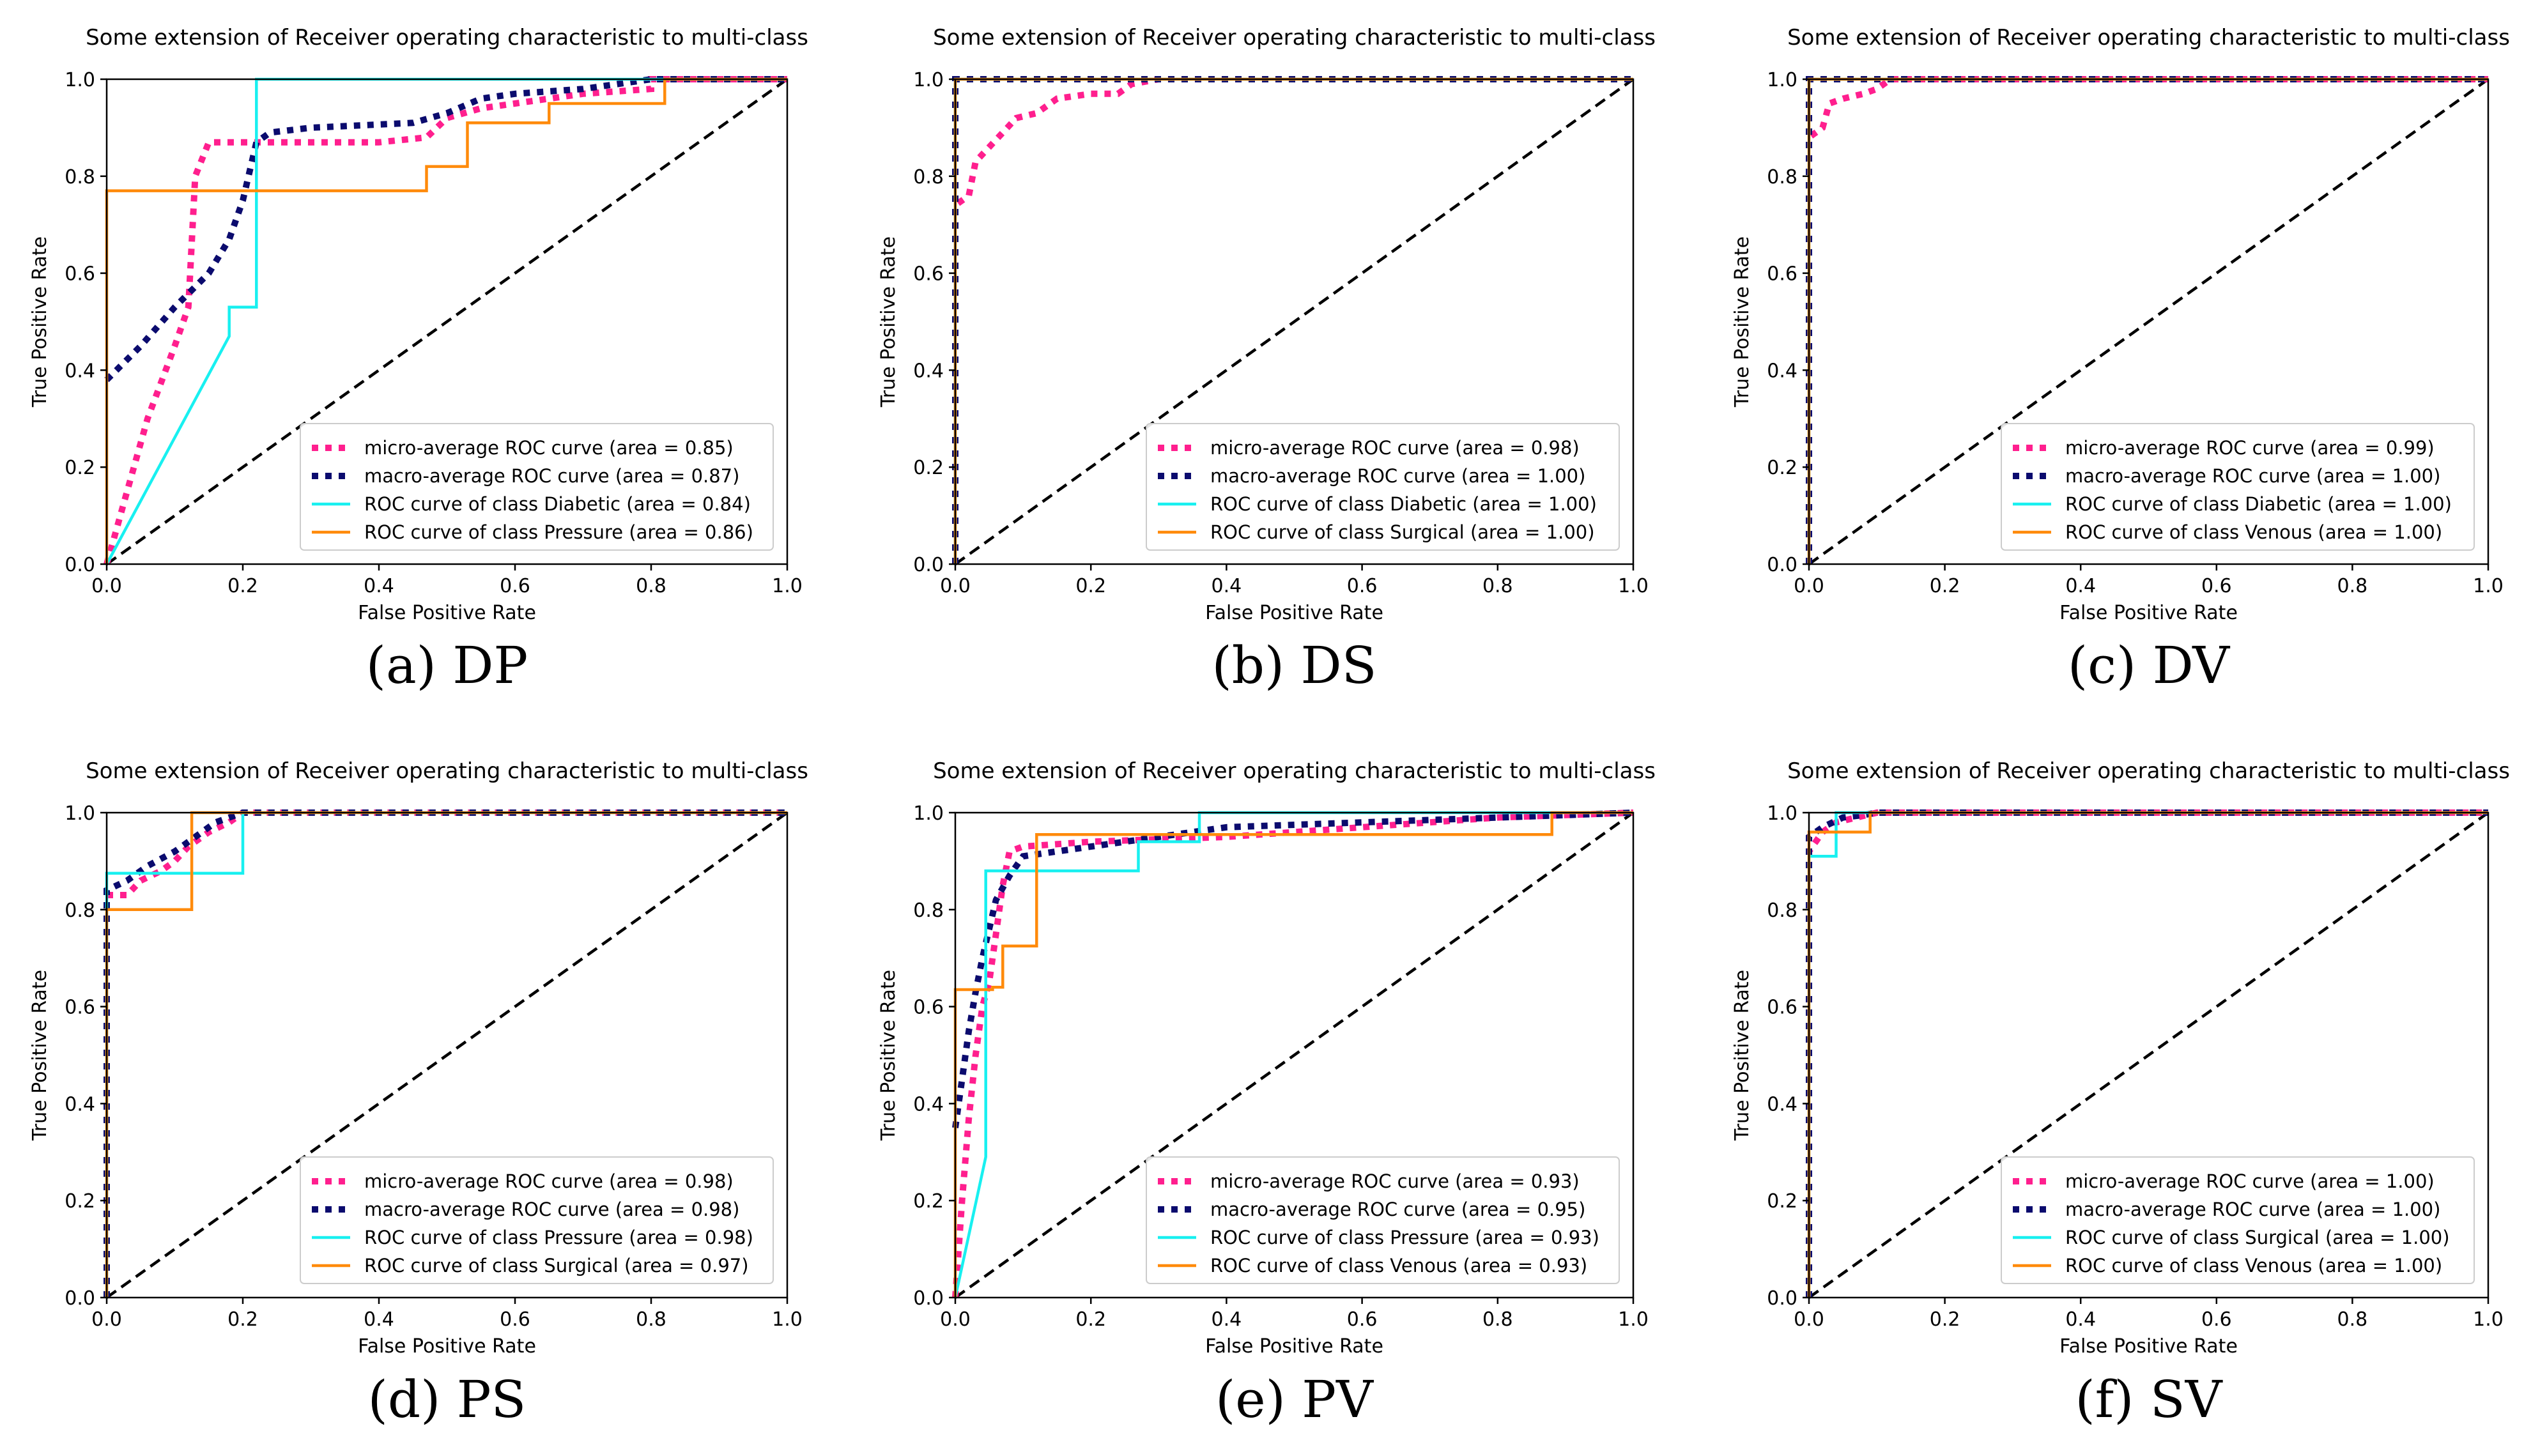 The image size is (2547, 1456). Describe the element at coordinates (1395, 1181) in the screenshot. I see `legend-entry: micro-average ROC curve (area = 0.93)` at that location.